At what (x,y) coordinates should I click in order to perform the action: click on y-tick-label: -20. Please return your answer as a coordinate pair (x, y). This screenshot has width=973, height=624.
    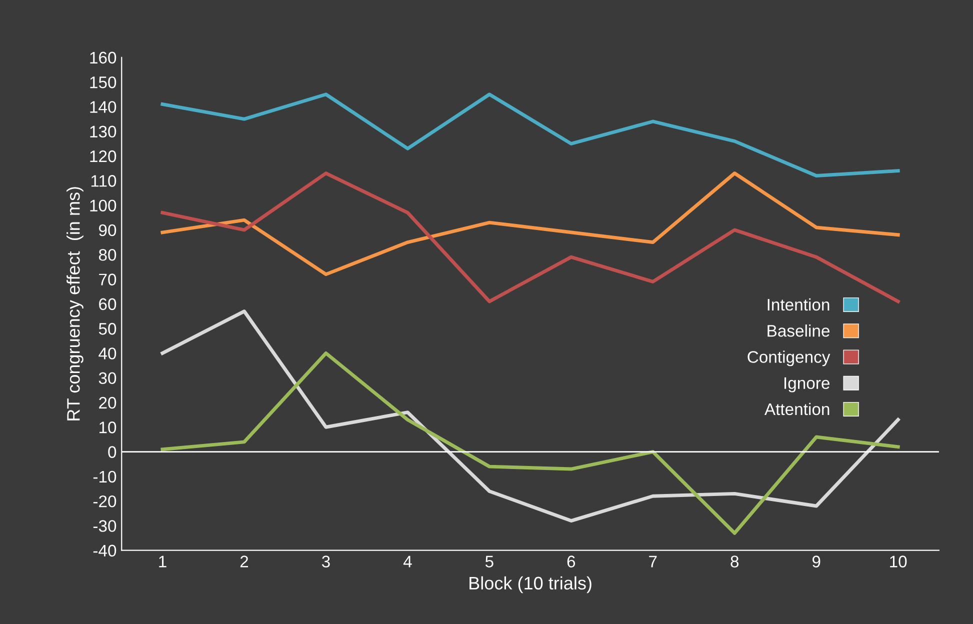
    Looking at the image, I should click on (104, 501).